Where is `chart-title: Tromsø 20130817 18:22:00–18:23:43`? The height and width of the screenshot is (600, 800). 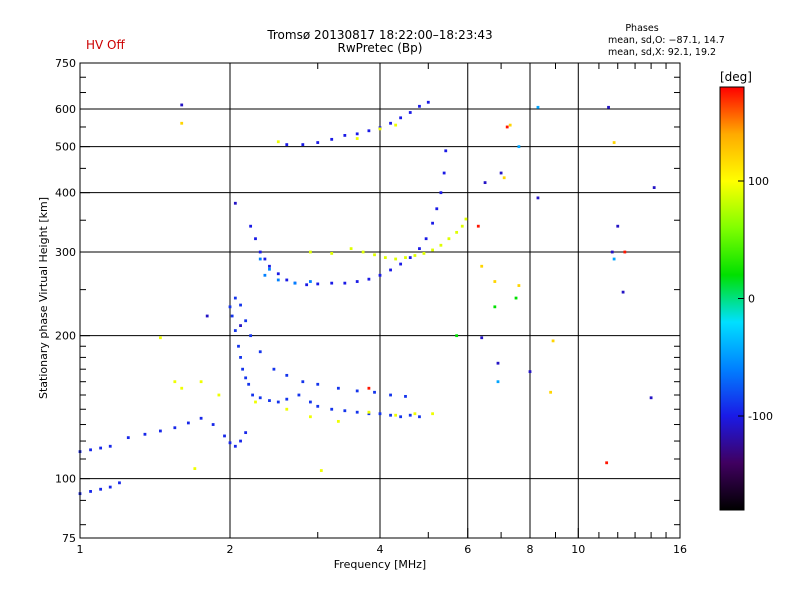 chart-title: Tromsø 20130817 18:22:00–18:23:43 is located at coordinates (379, 35).